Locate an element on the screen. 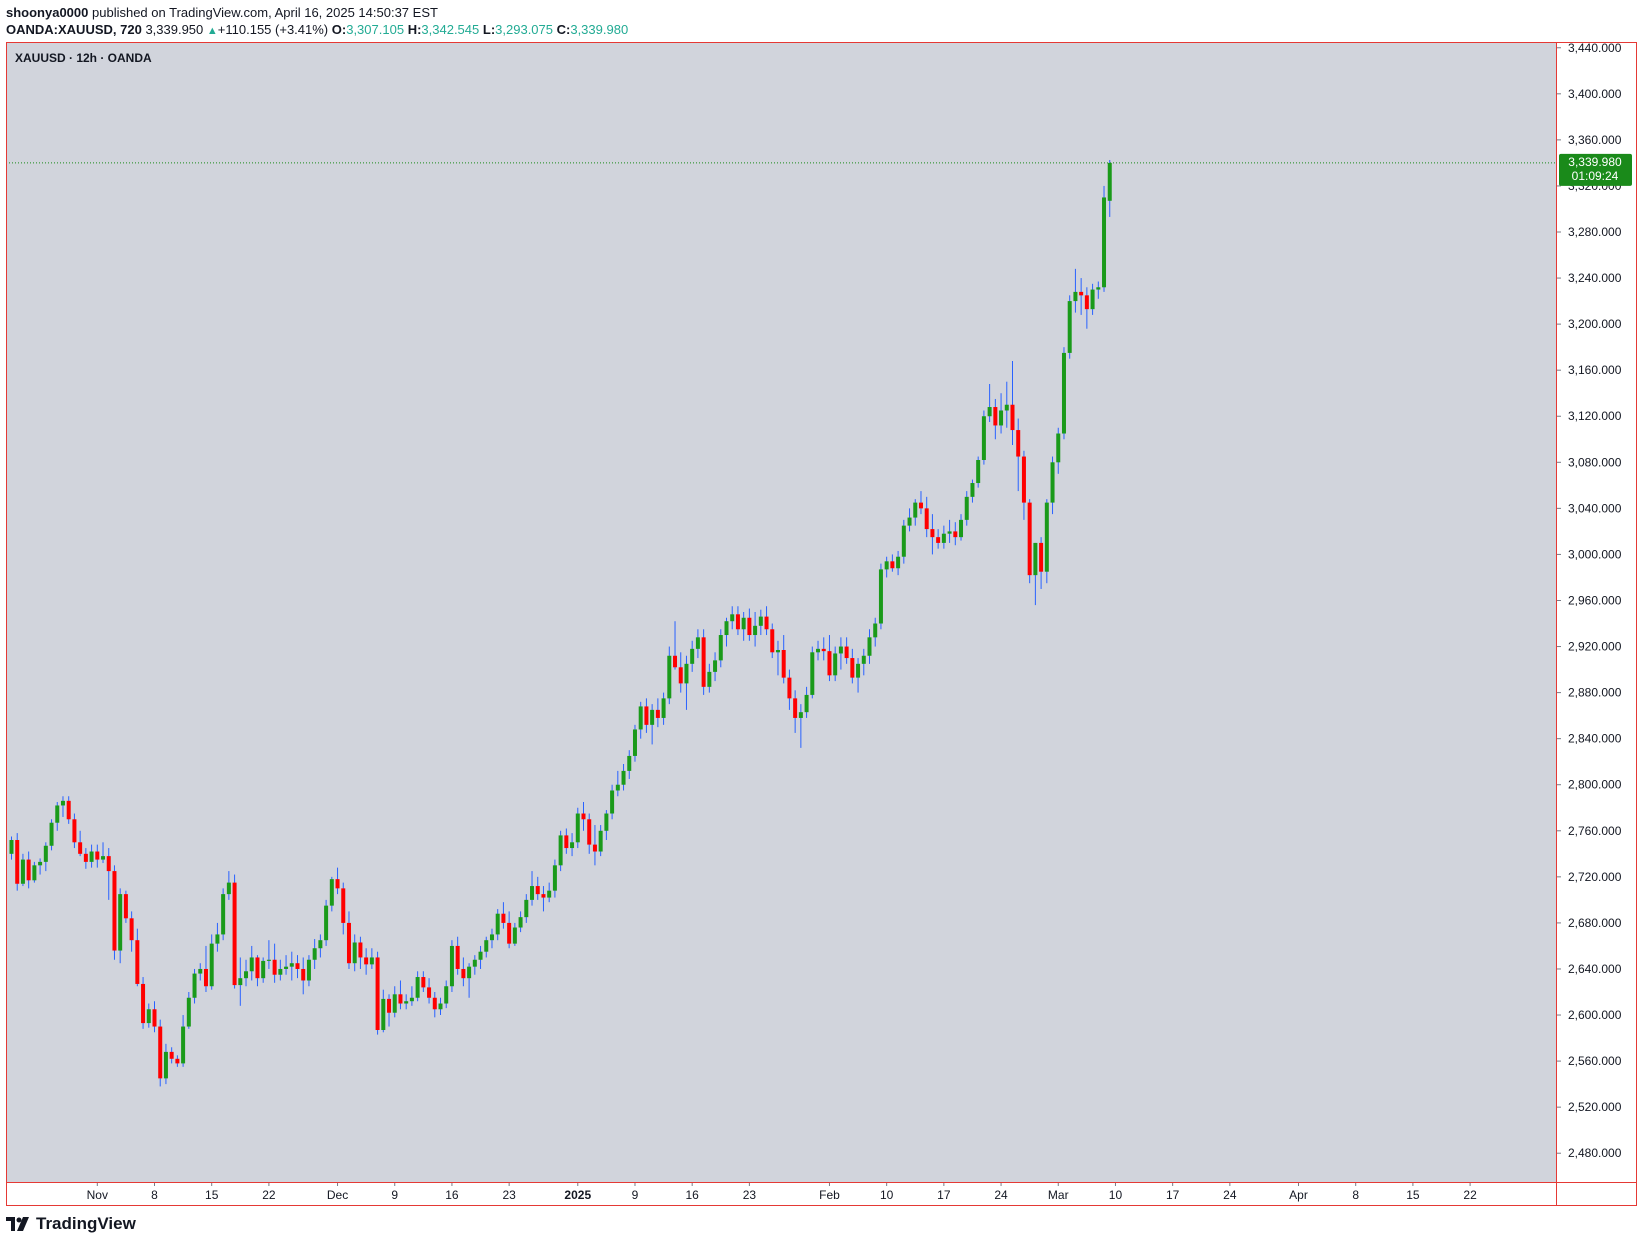 This screenshot has width=1644, height=1243. x-tick-label: 17 is located at coordinates (1173, 1195).